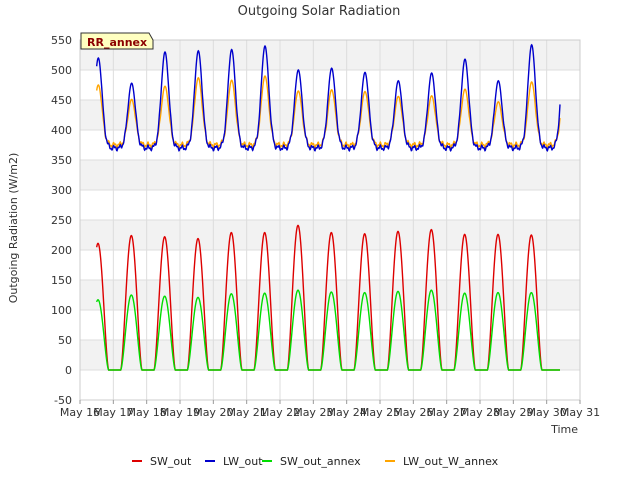  I want to click on y-tick-label: 250, so click(61, 220).